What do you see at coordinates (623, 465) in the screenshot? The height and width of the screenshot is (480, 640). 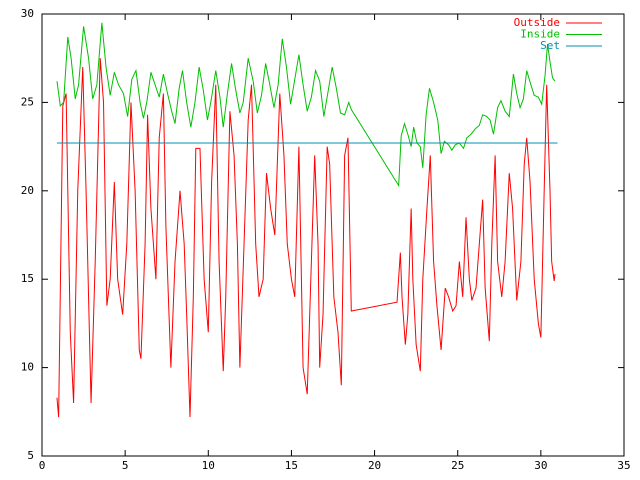 I see `x-tick-label: 35` at bounding box center [623, 465].